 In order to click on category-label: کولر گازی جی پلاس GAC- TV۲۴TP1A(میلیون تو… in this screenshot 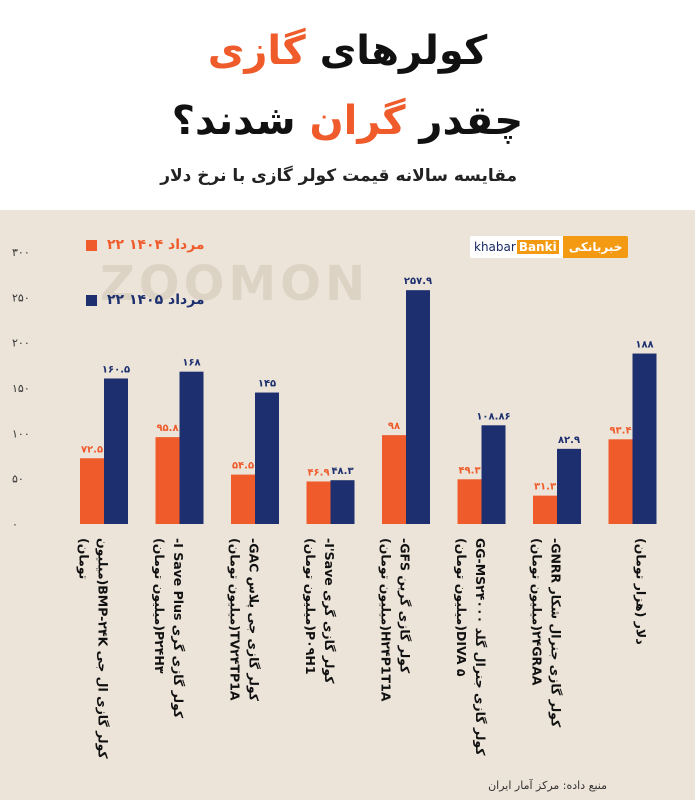, I will do `click(245, 620)`.